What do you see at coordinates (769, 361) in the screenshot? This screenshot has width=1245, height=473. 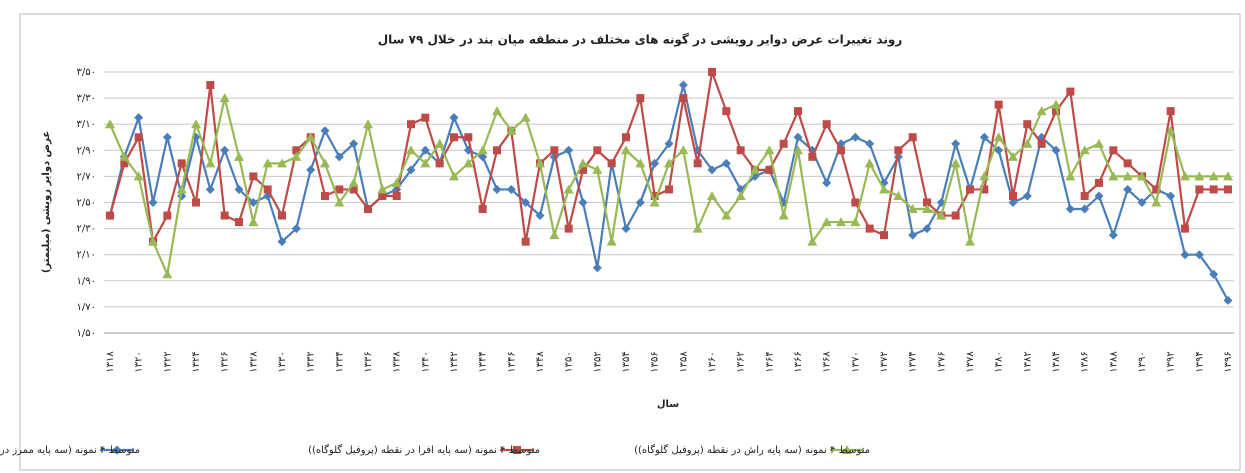 I see `x-tick-label: ۱۳۶۴` at bounding box center [769, 361].